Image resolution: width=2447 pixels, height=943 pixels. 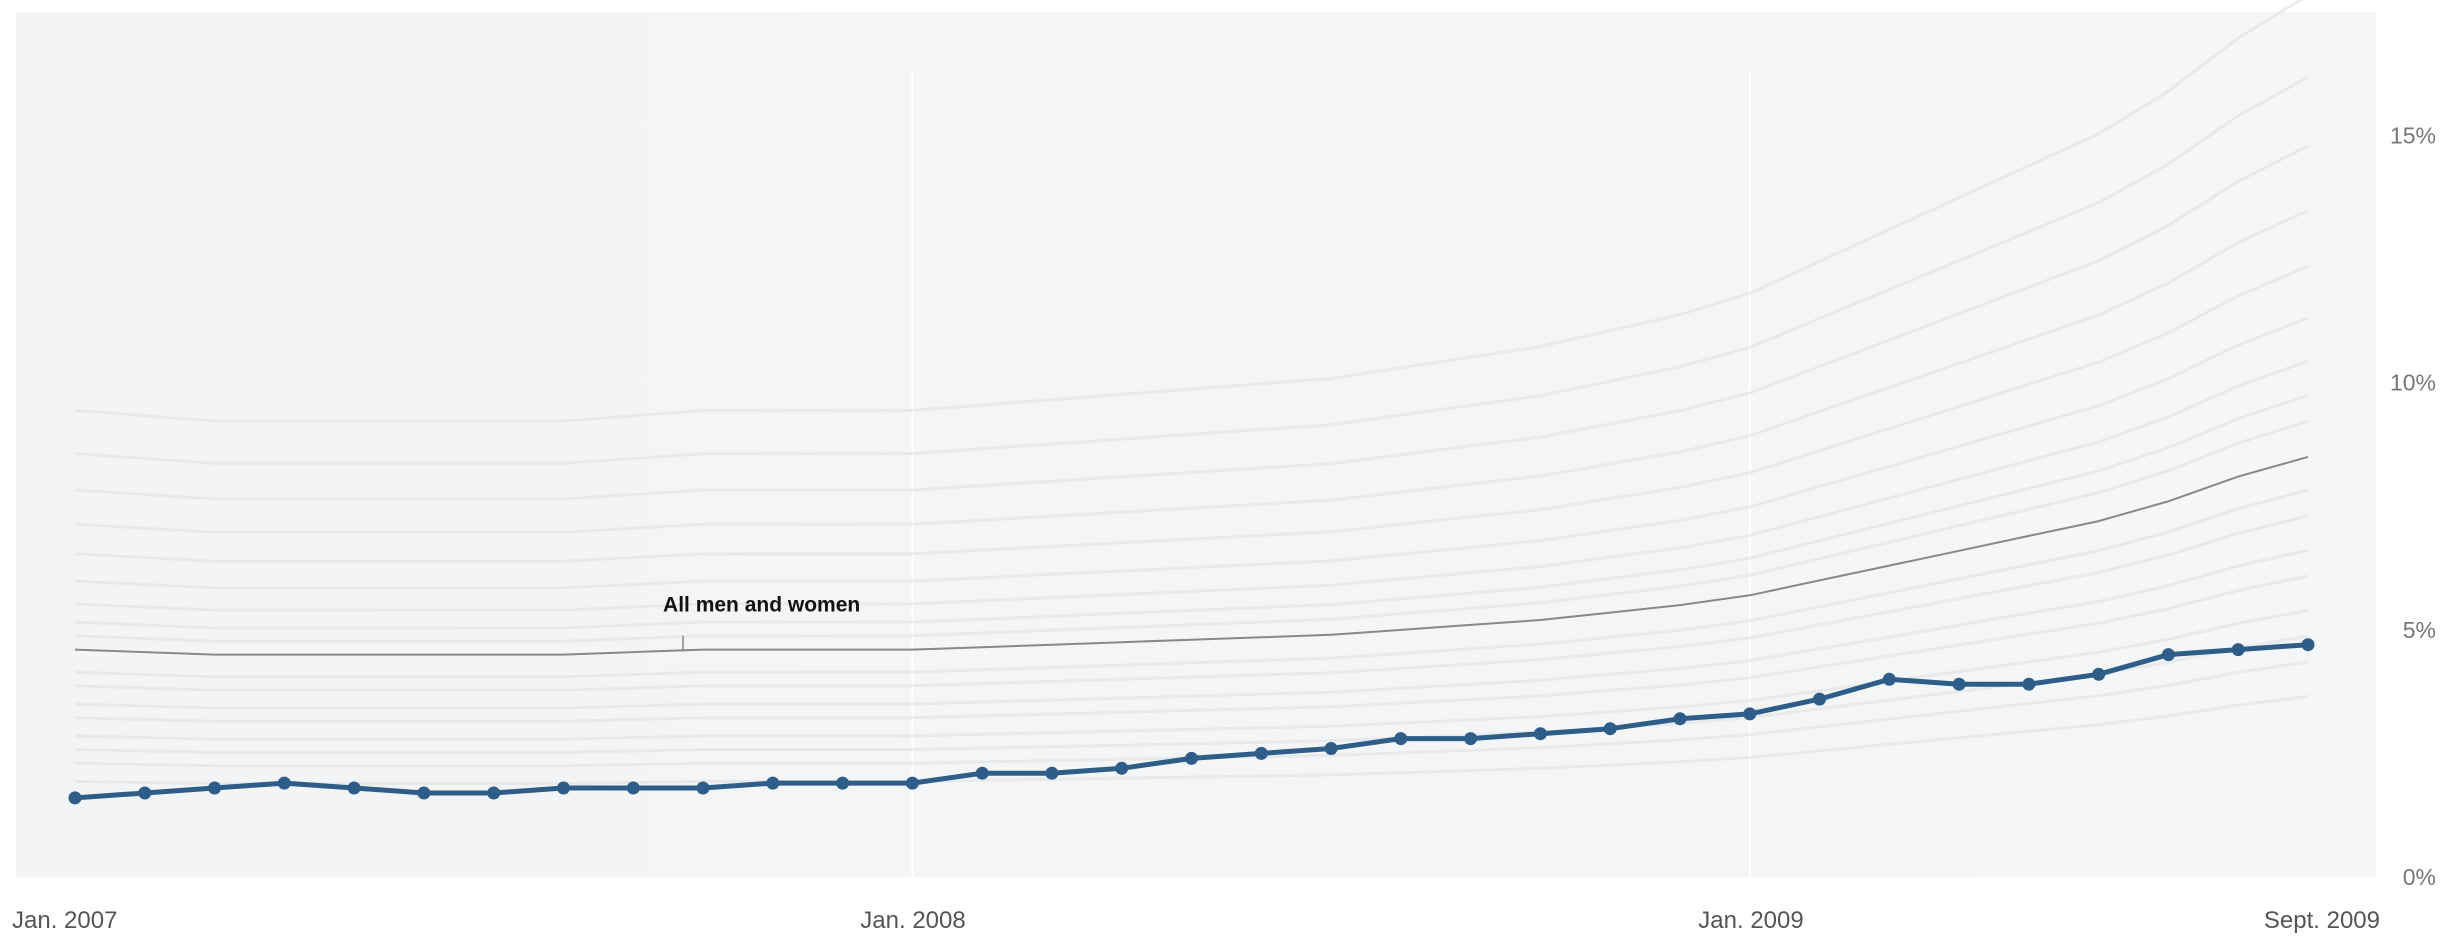 I want to click on x-tick-label-1: Jan. 2008, so click(x=912, y=920).